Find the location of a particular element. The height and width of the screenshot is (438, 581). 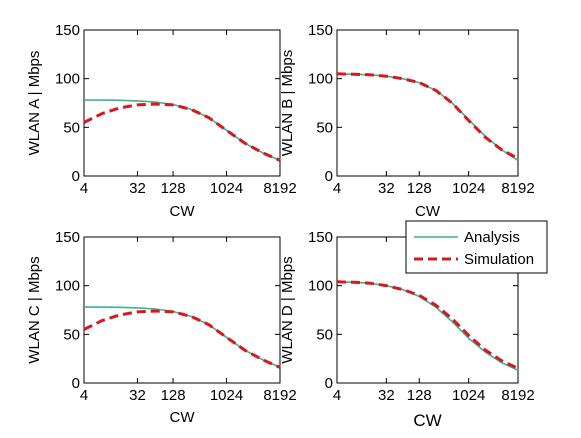

y-axis-label: WLAN B | Mbps is located at coordinates (287, 103).